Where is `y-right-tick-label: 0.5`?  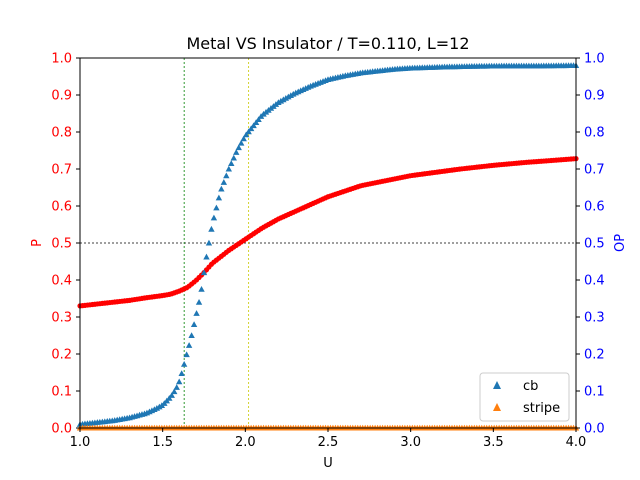
y-right-tick-label: 0.5 is located at coordinates (594, 244).